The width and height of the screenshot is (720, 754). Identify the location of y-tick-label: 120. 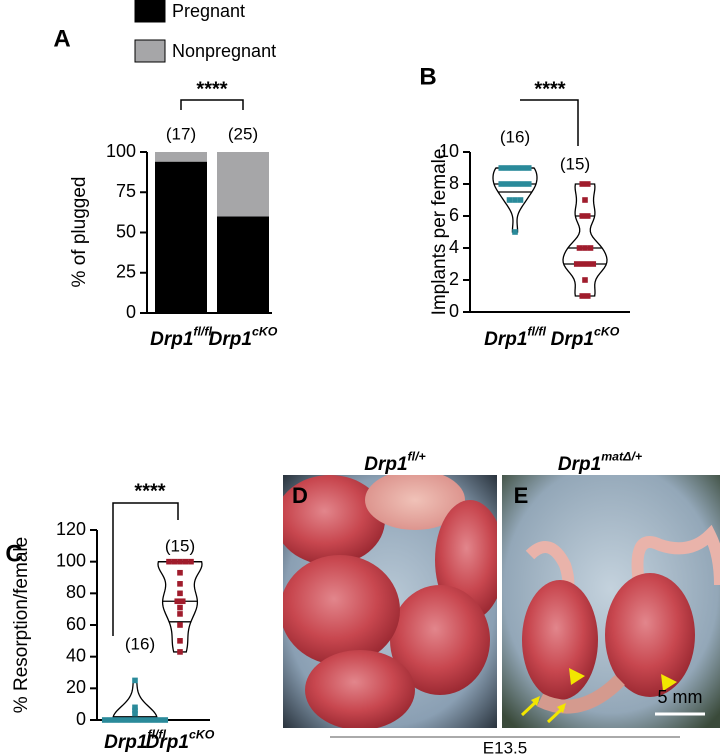
(71, 529).